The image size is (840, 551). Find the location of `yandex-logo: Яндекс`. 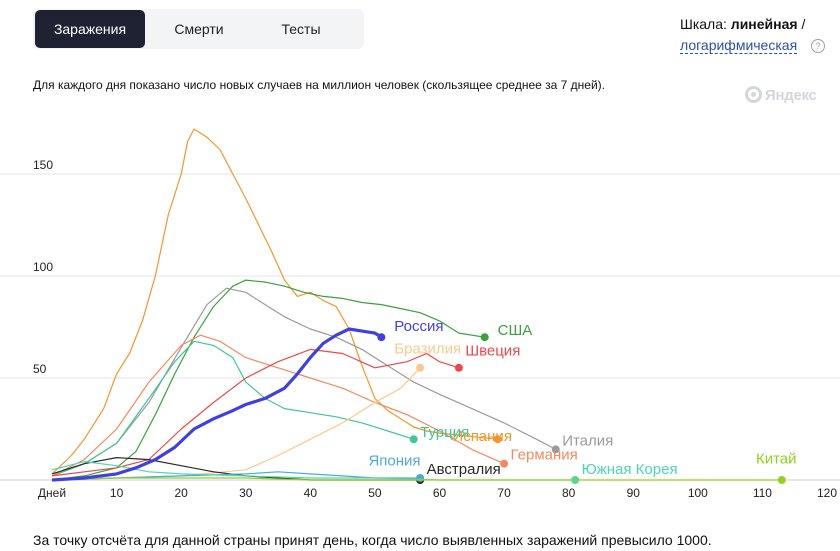

yandex-logo: Яндекс is located at coordinates (781, 95).